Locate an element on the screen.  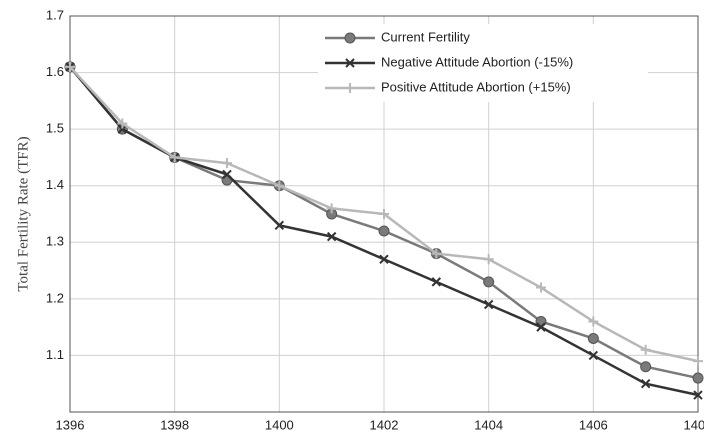
y-tick-label: 1.1 is located at coordinates (55, 354).